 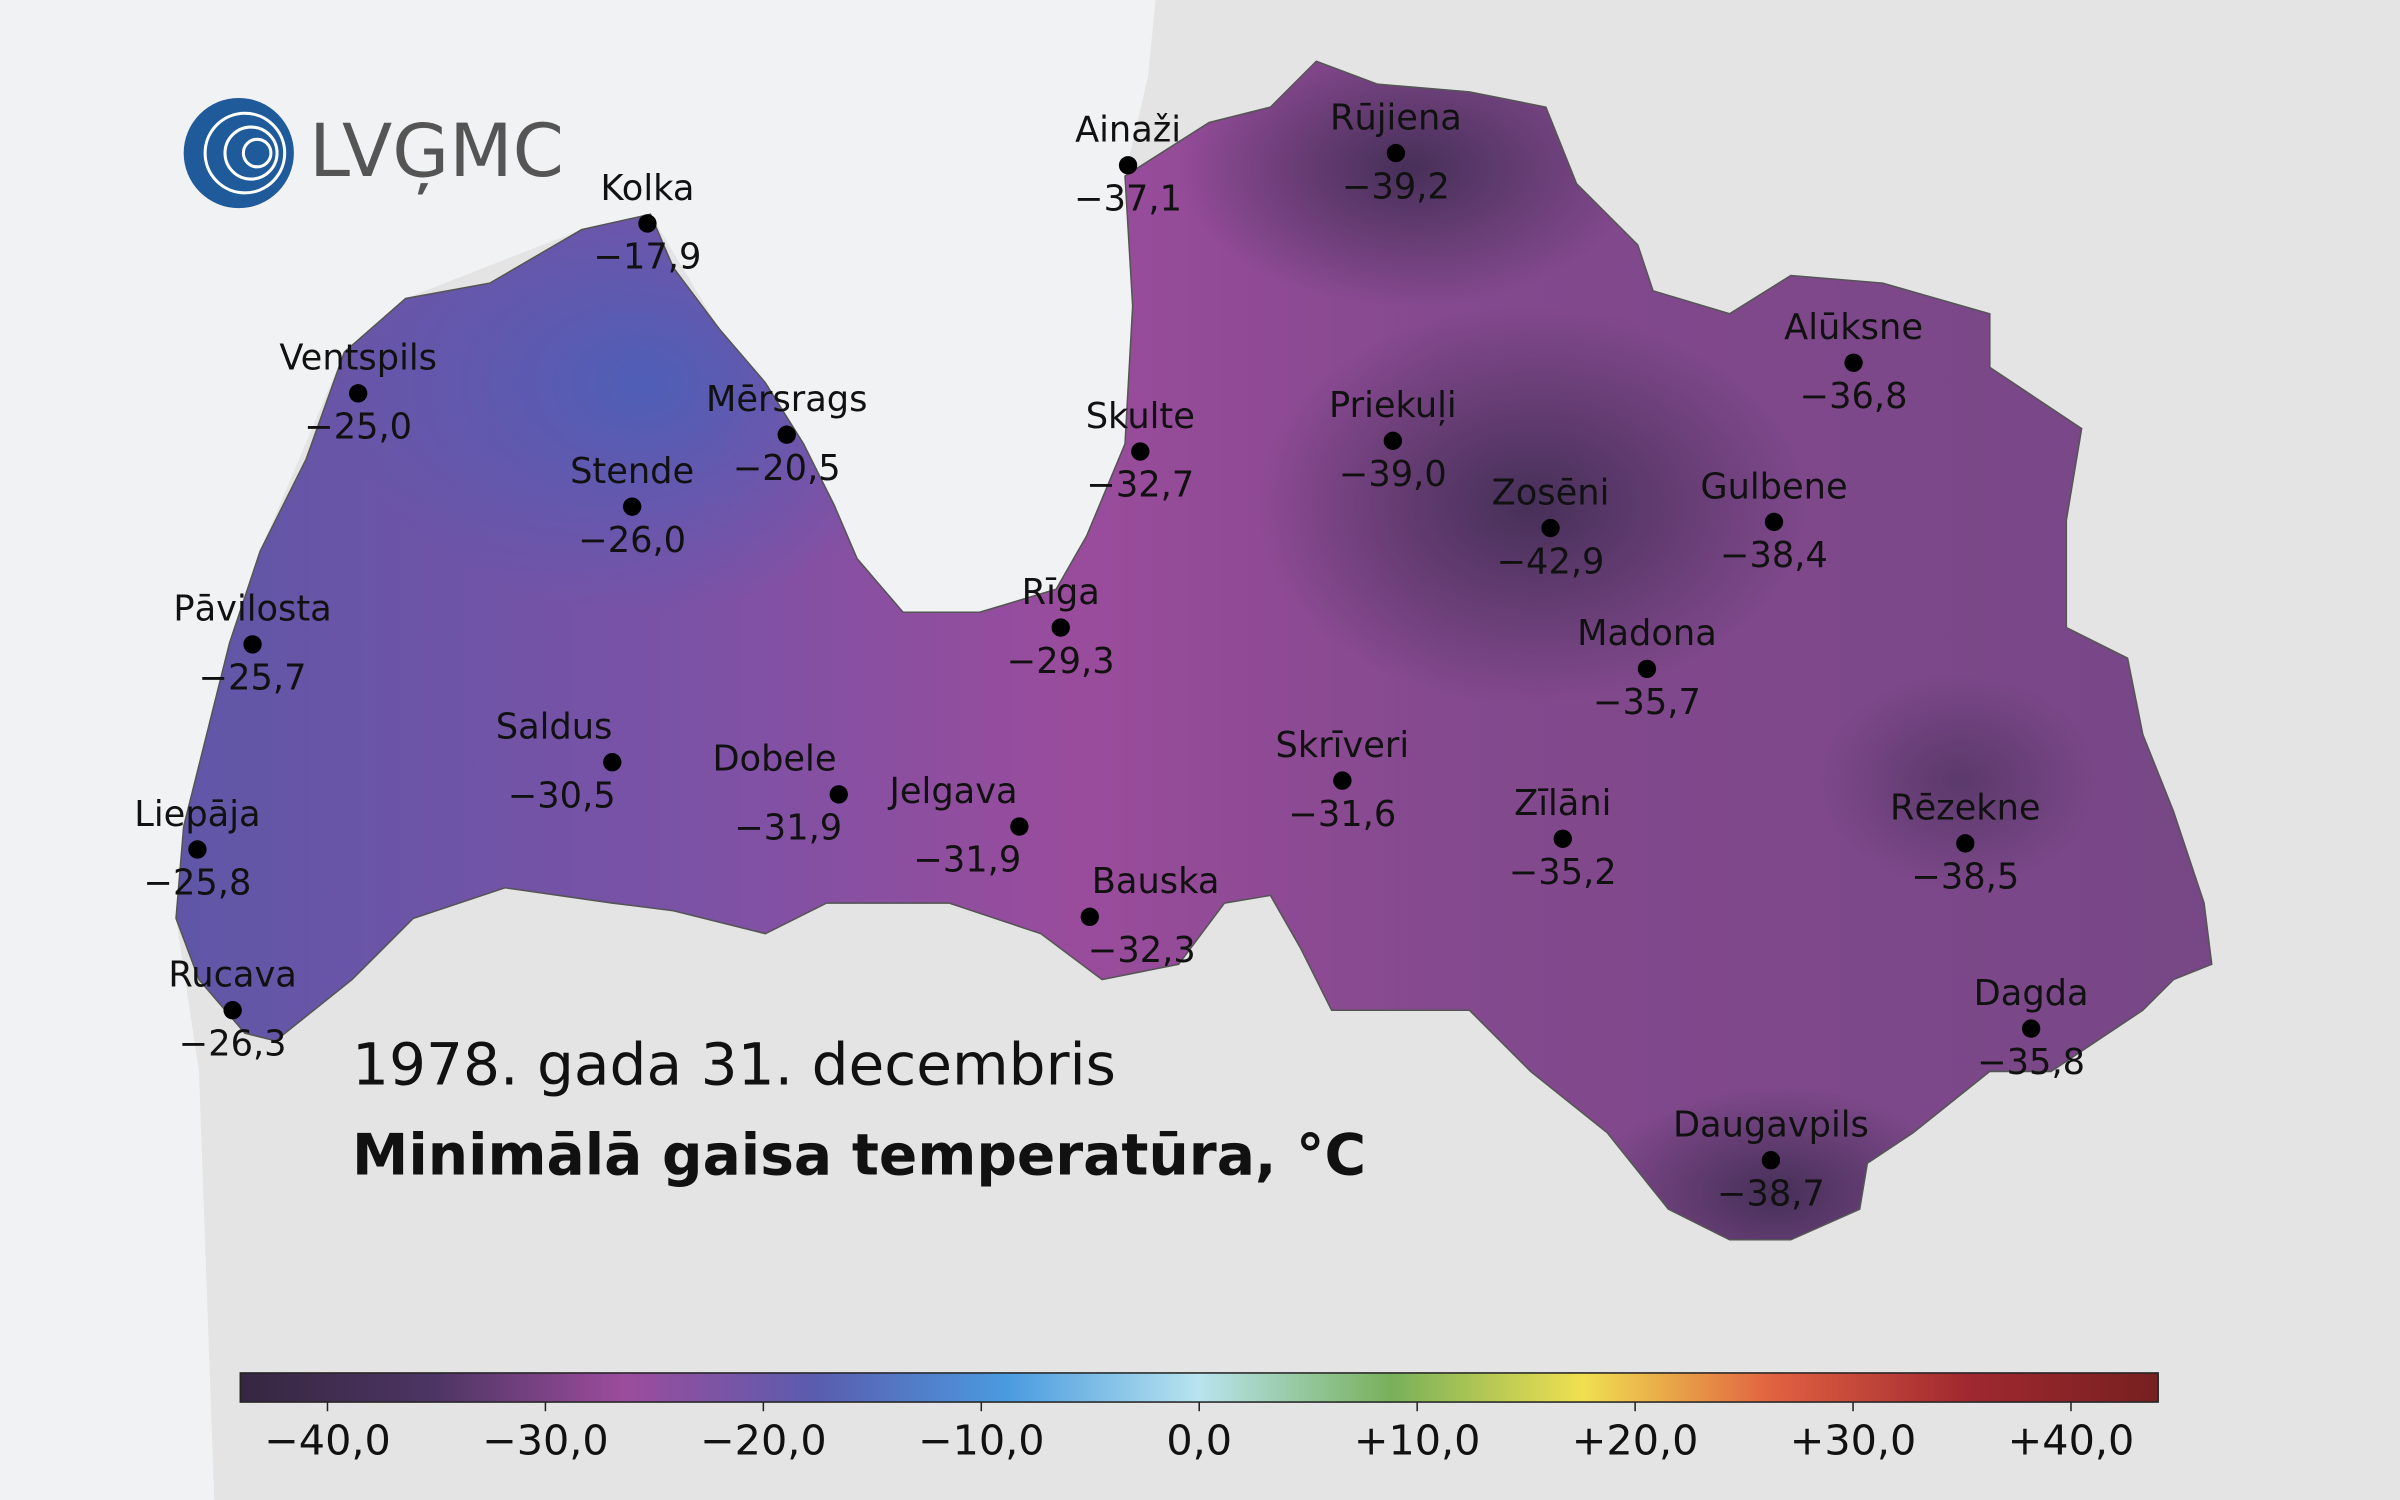 I want to click on station-value: −26,0, so click(x=632, y=540).